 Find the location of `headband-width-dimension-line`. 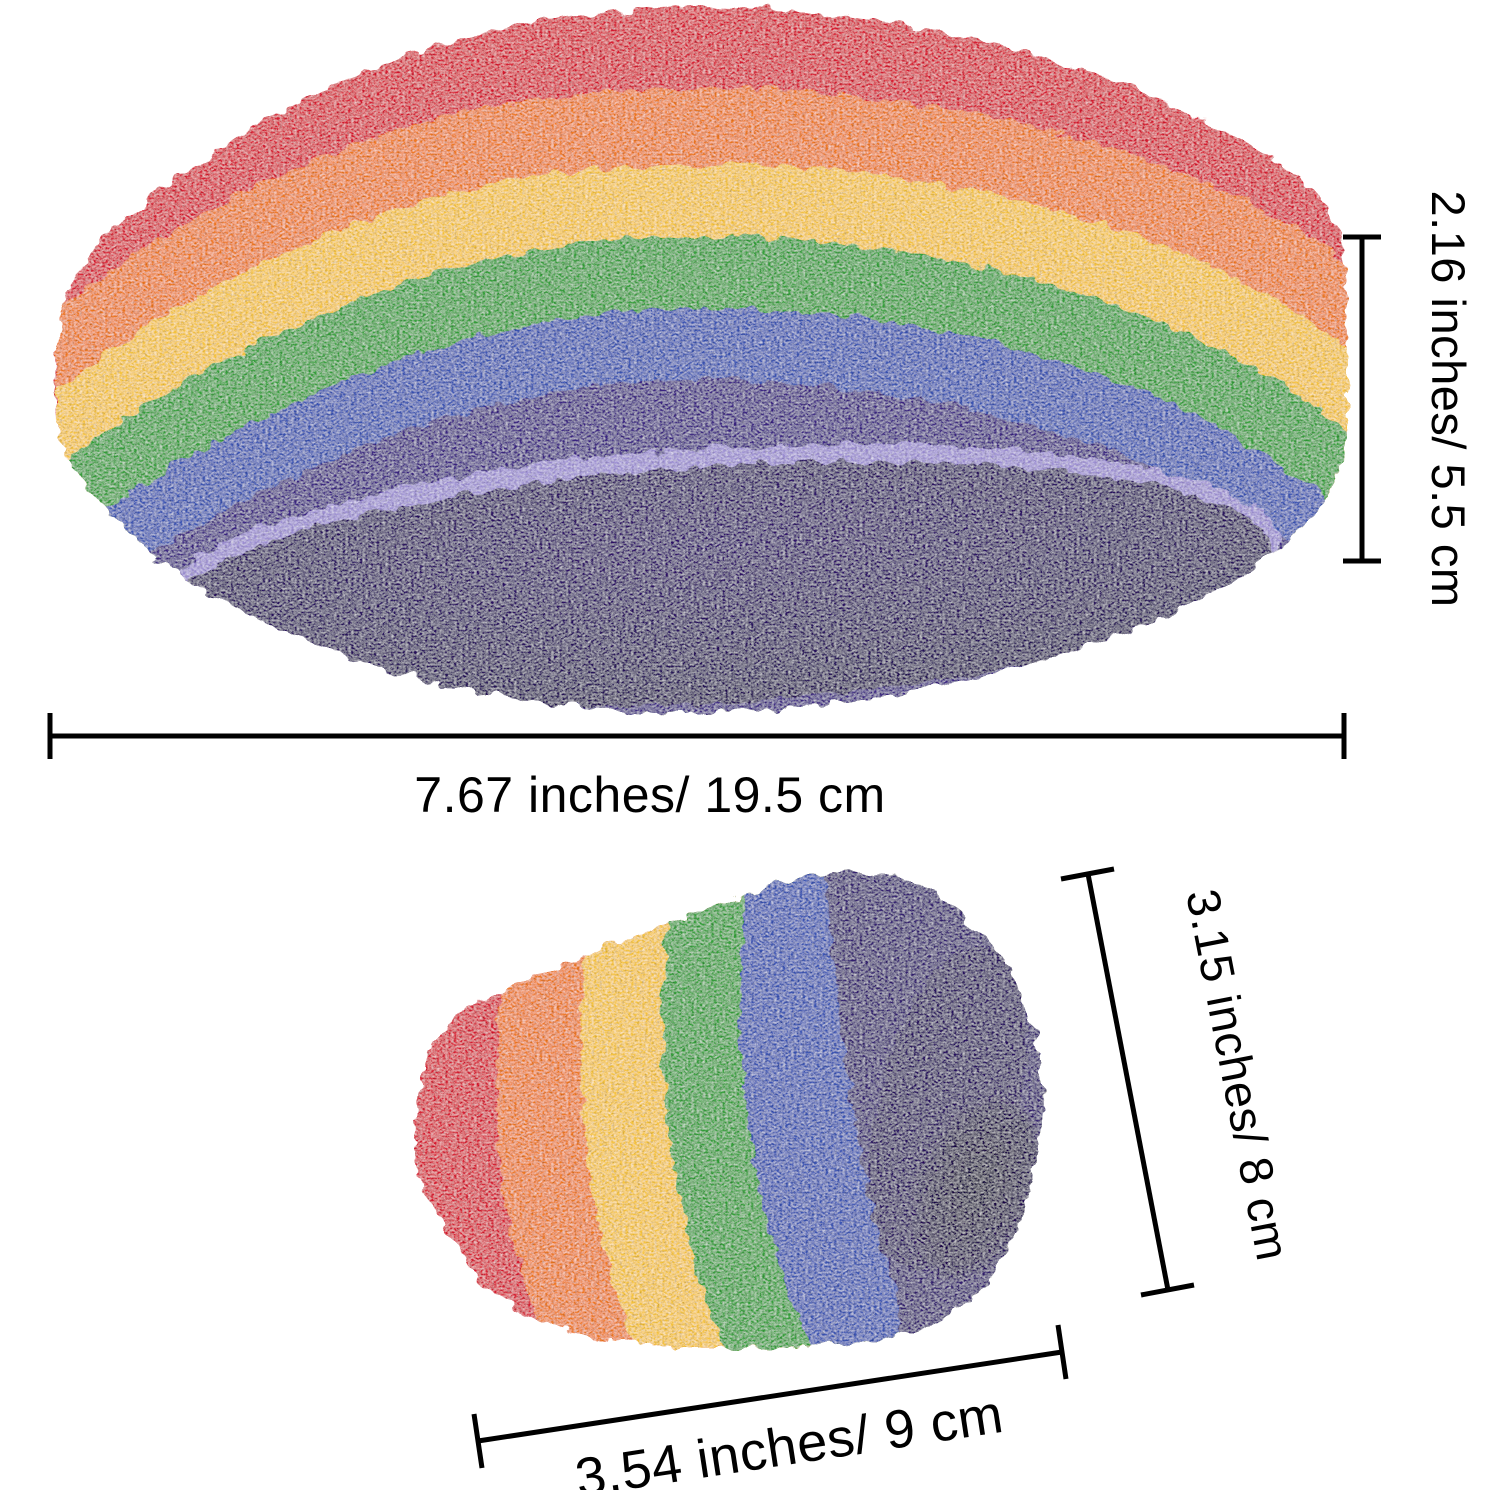

headband-width-dimension-line is located at coordinates (697, 736).